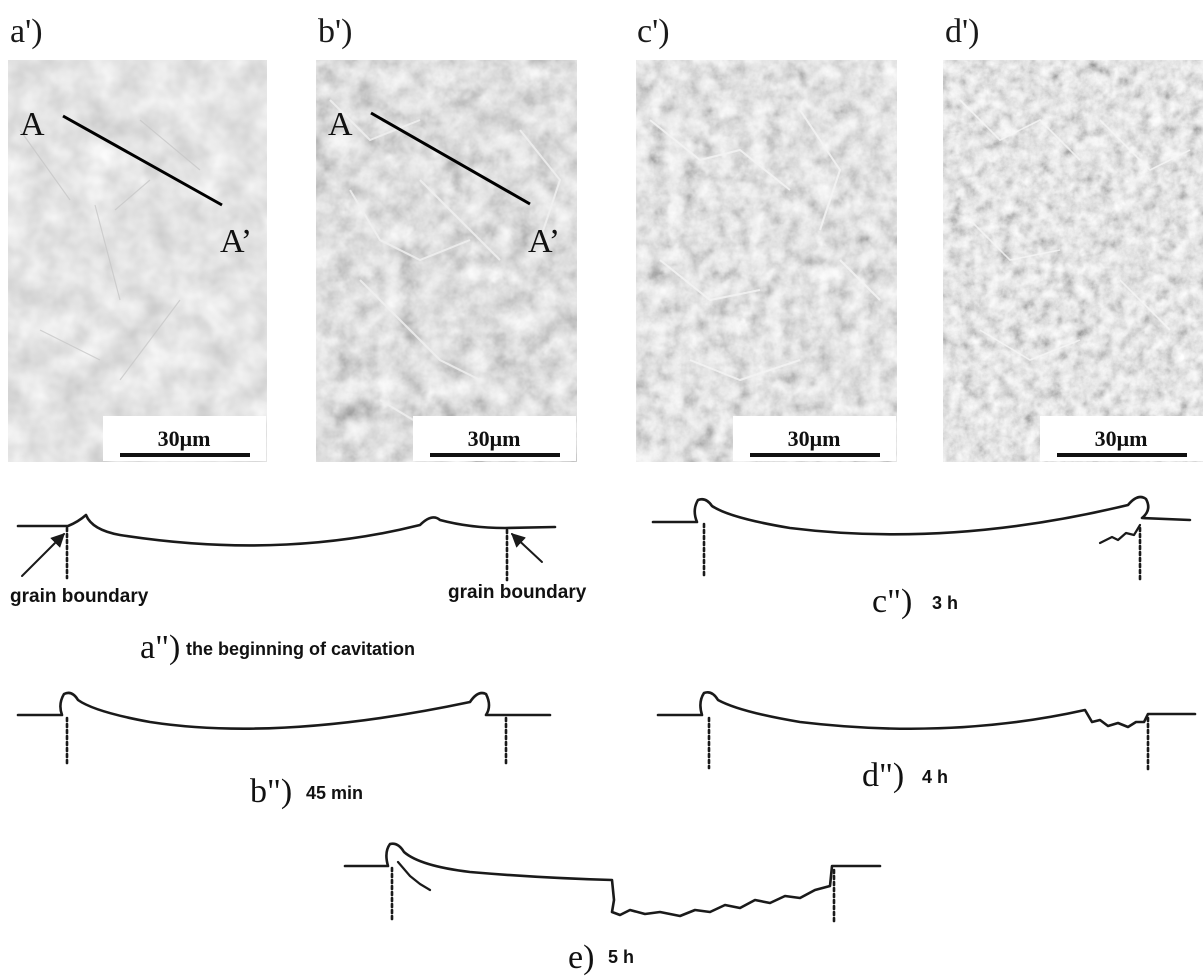 This screenshot has width=1203, height=976. Describe the element at coordinates (1122, 455) in the screenshot. I see `scale-bar-d` at that location.